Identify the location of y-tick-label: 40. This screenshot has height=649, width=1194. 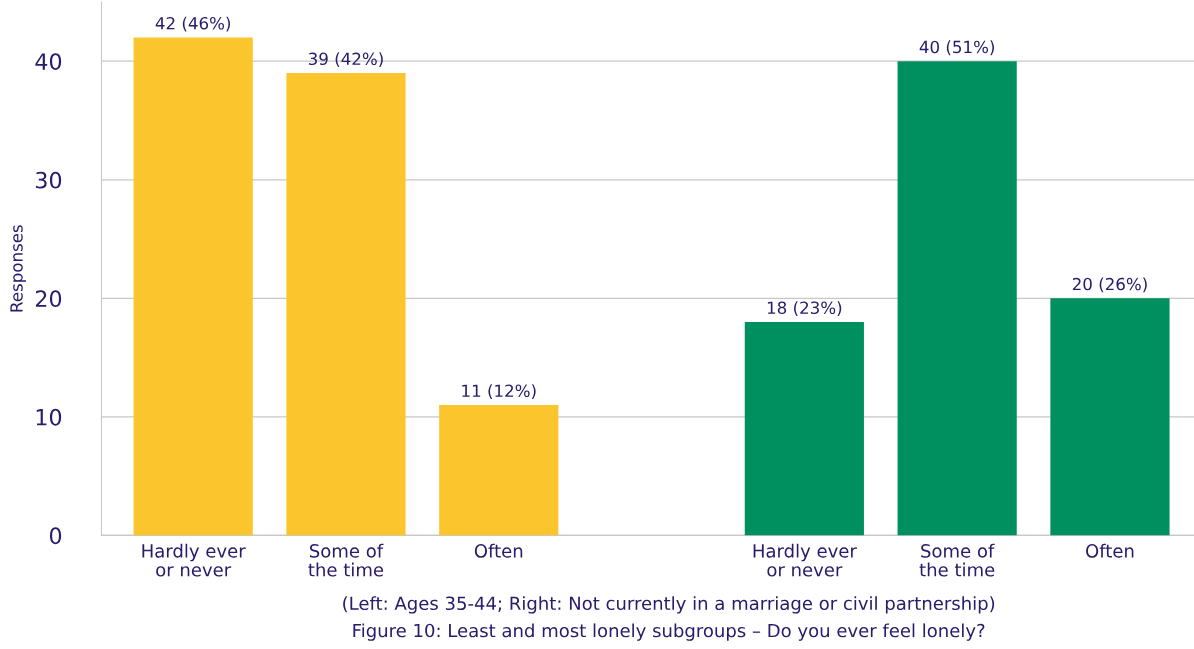
(48, 61).